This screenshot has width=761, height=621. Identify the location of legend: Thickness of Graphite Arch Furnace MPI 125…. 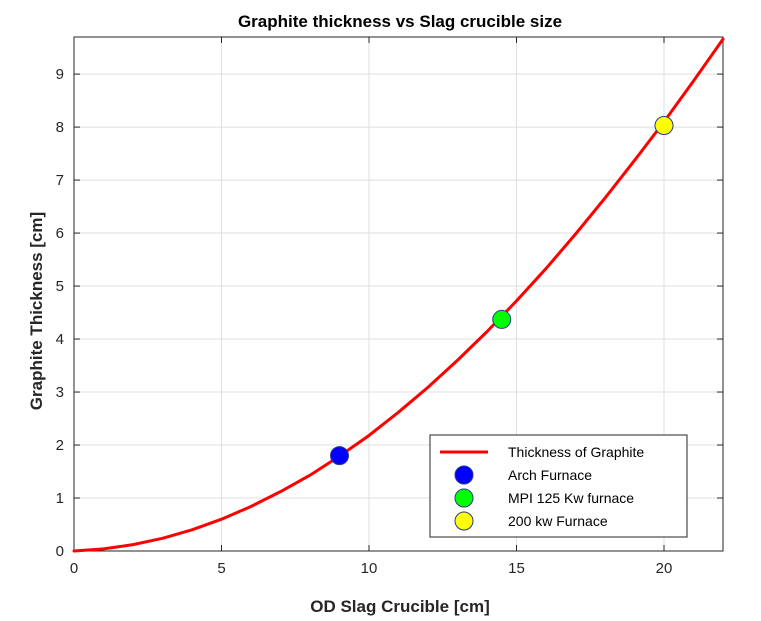
(558, 486).